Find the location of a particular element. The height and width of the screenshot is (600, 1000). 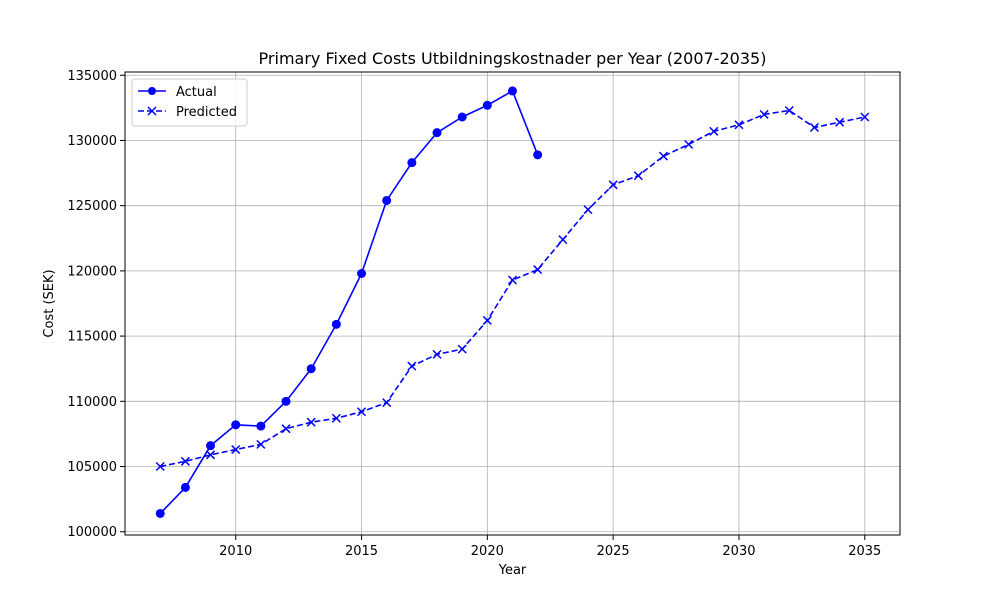

x-tick-label: 2025 is located at coordinates (613, 551).